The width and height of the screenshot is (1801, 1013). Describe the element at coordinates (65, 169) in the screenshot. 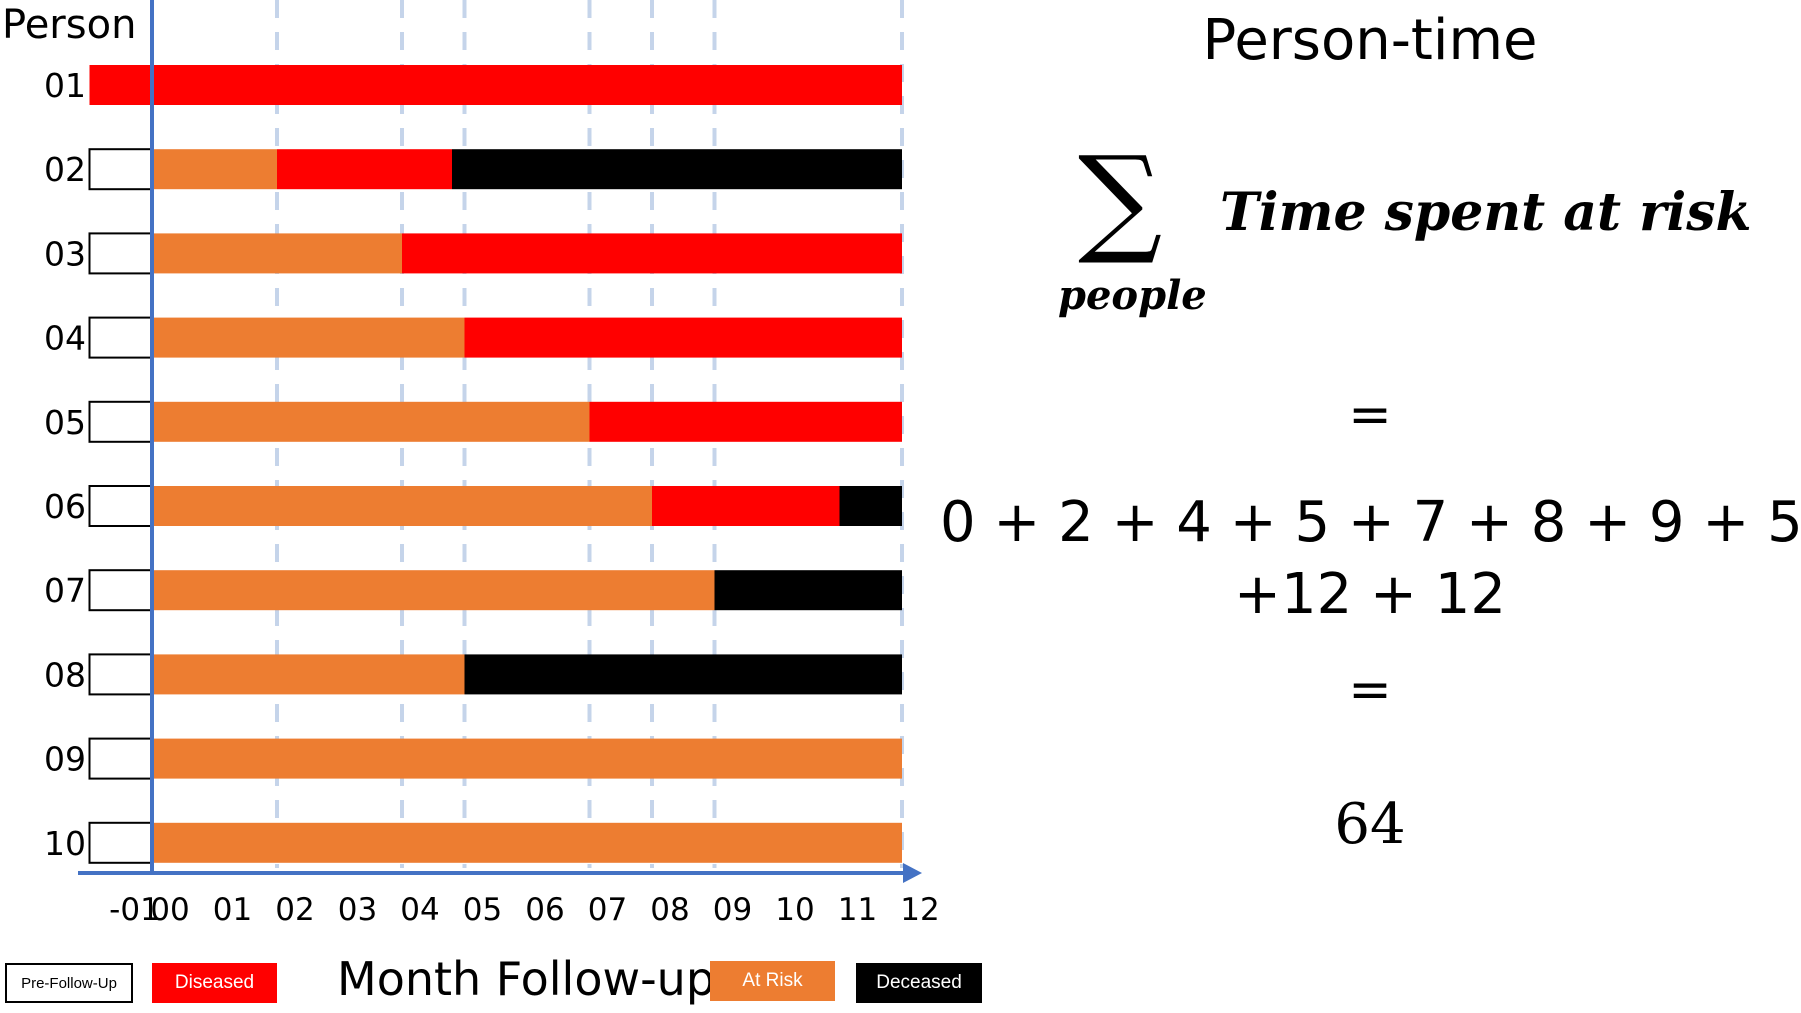

I see `person-label-02: 02` at that location.